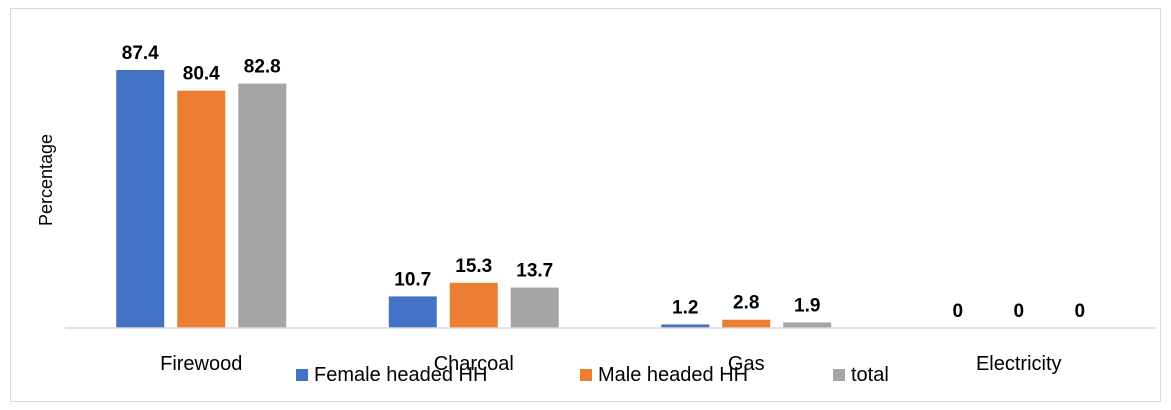 The width and height of the screenshot is (1171, 410). Describe the element at coordinates (746, 303) in the screenshot. I see `data-label: 2.8` at that location.